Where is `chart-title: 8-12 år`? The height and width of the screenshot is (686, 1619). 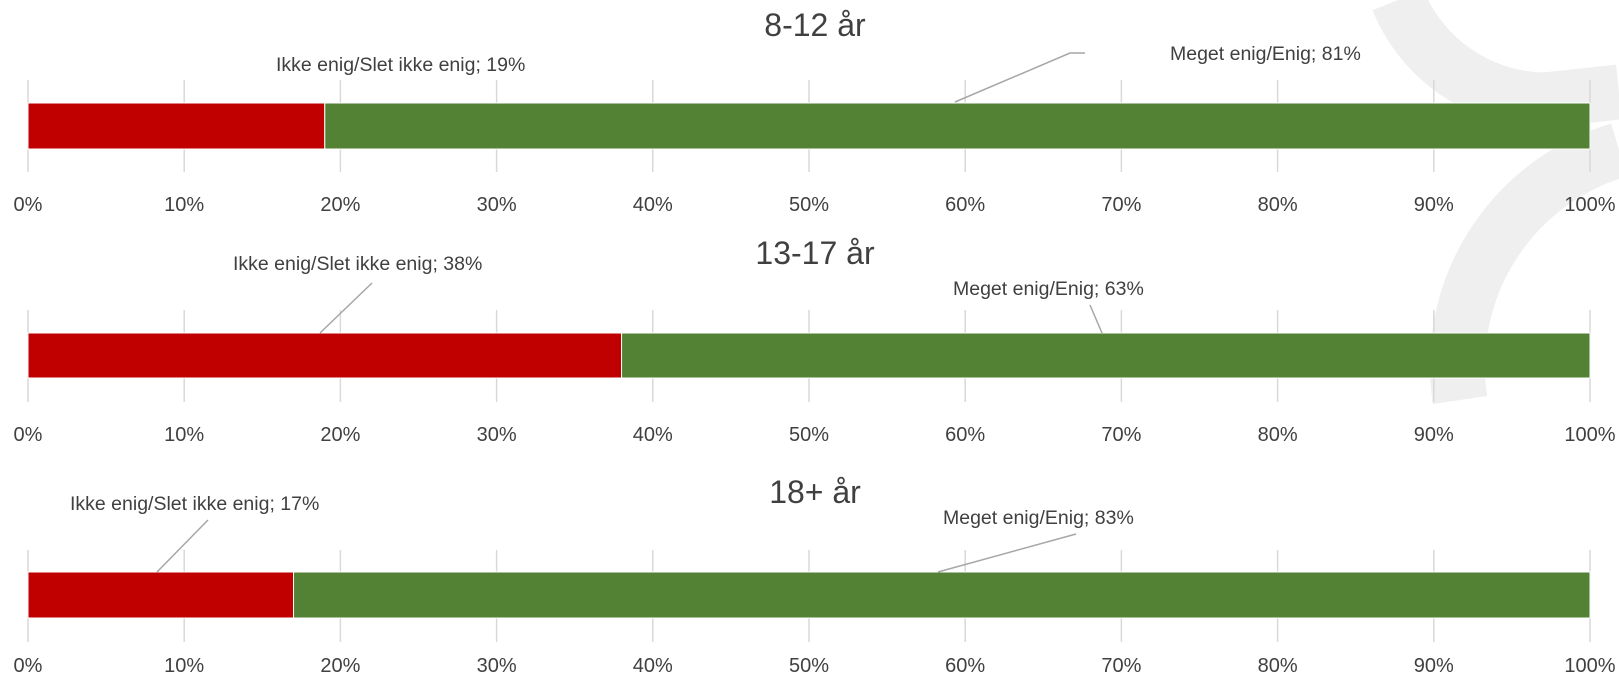
chart-title: 8-12 år is located at coordinates (815, 25).